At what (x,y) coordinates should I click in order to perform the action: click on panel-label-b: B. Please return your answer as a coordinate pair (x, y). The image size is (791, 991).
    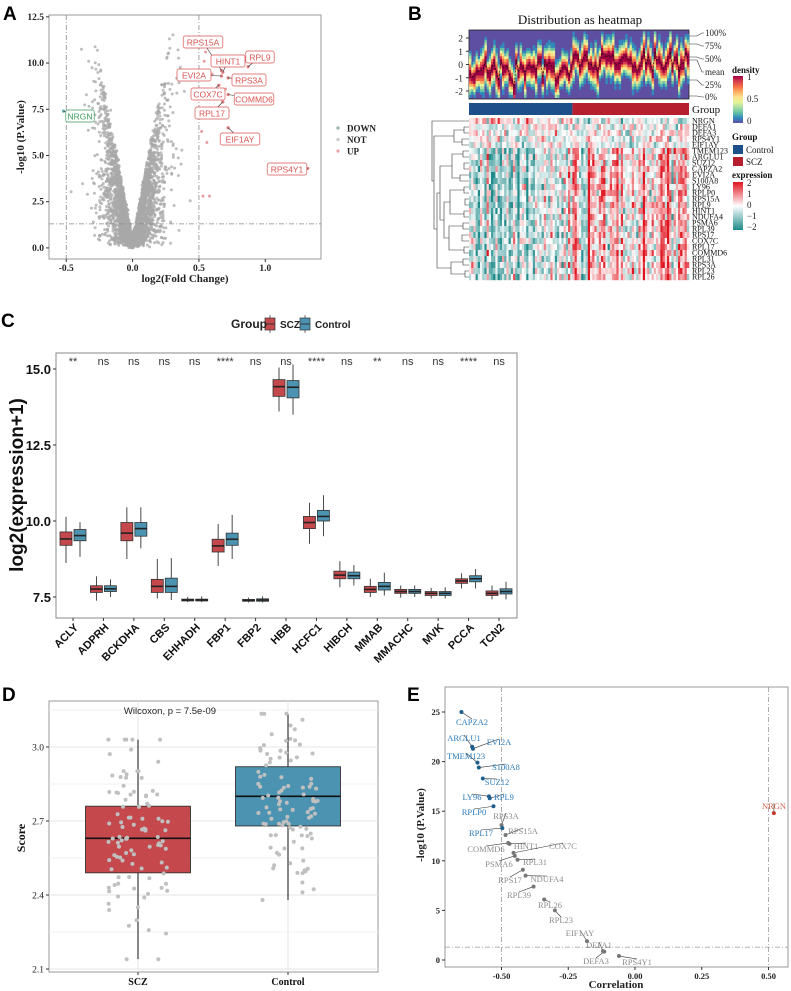
    Looking at the image, I should click on (415, 14).